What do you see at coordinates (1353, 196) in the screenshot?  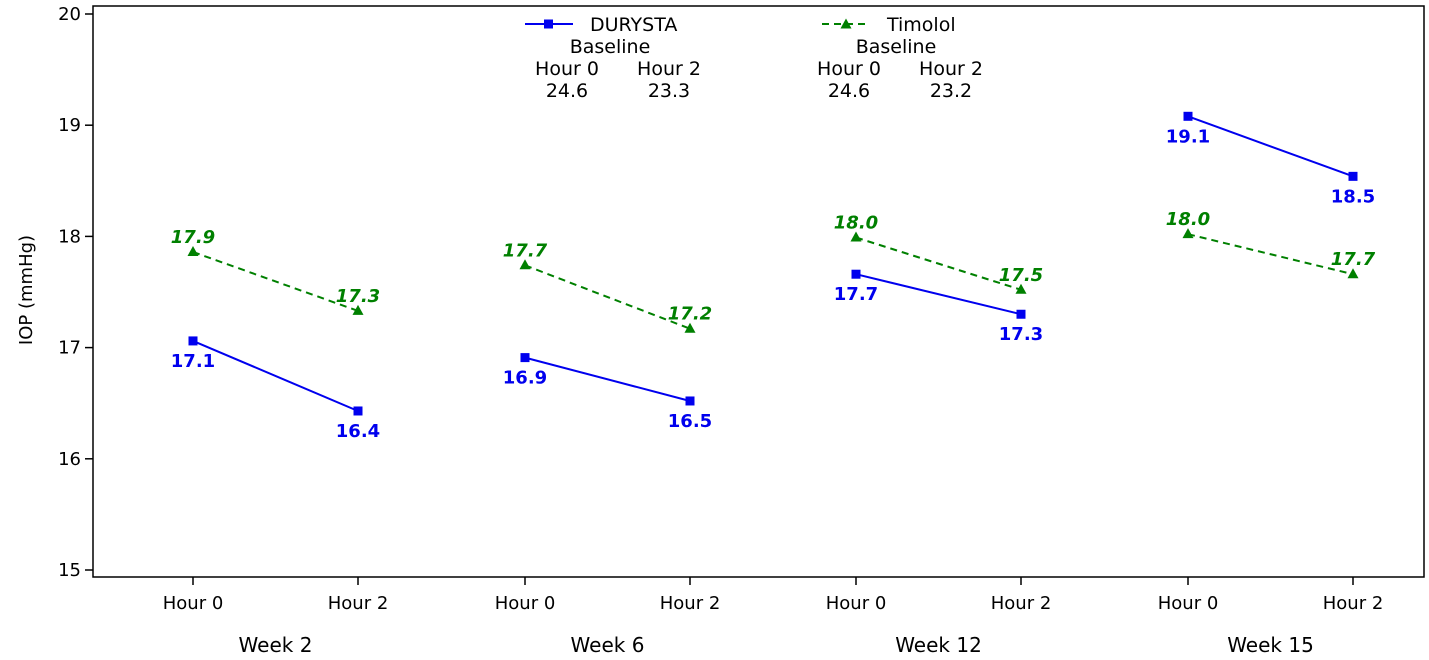 I see `data-label: 18.5` at bounding box center [1353, 196].